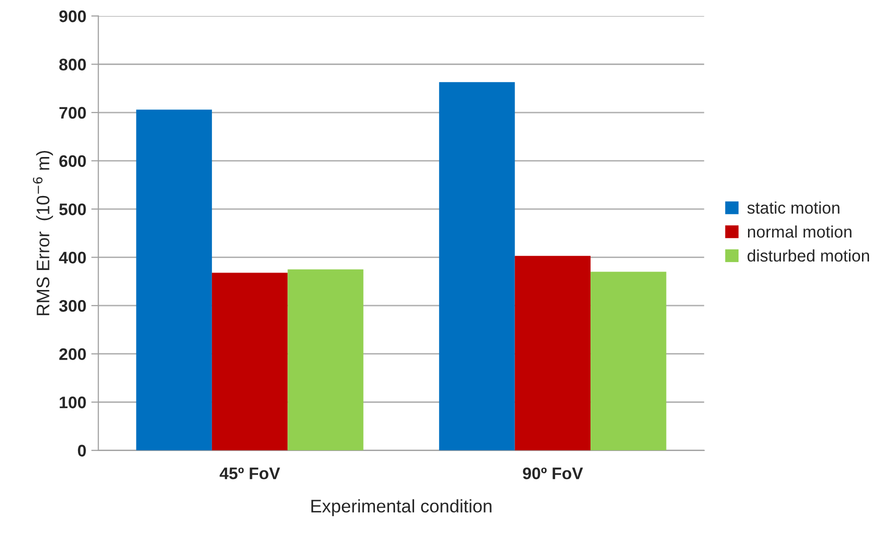 The image size is (878, 533). I want to click on x-axis-title: Experimental condition, so click(401, 507).